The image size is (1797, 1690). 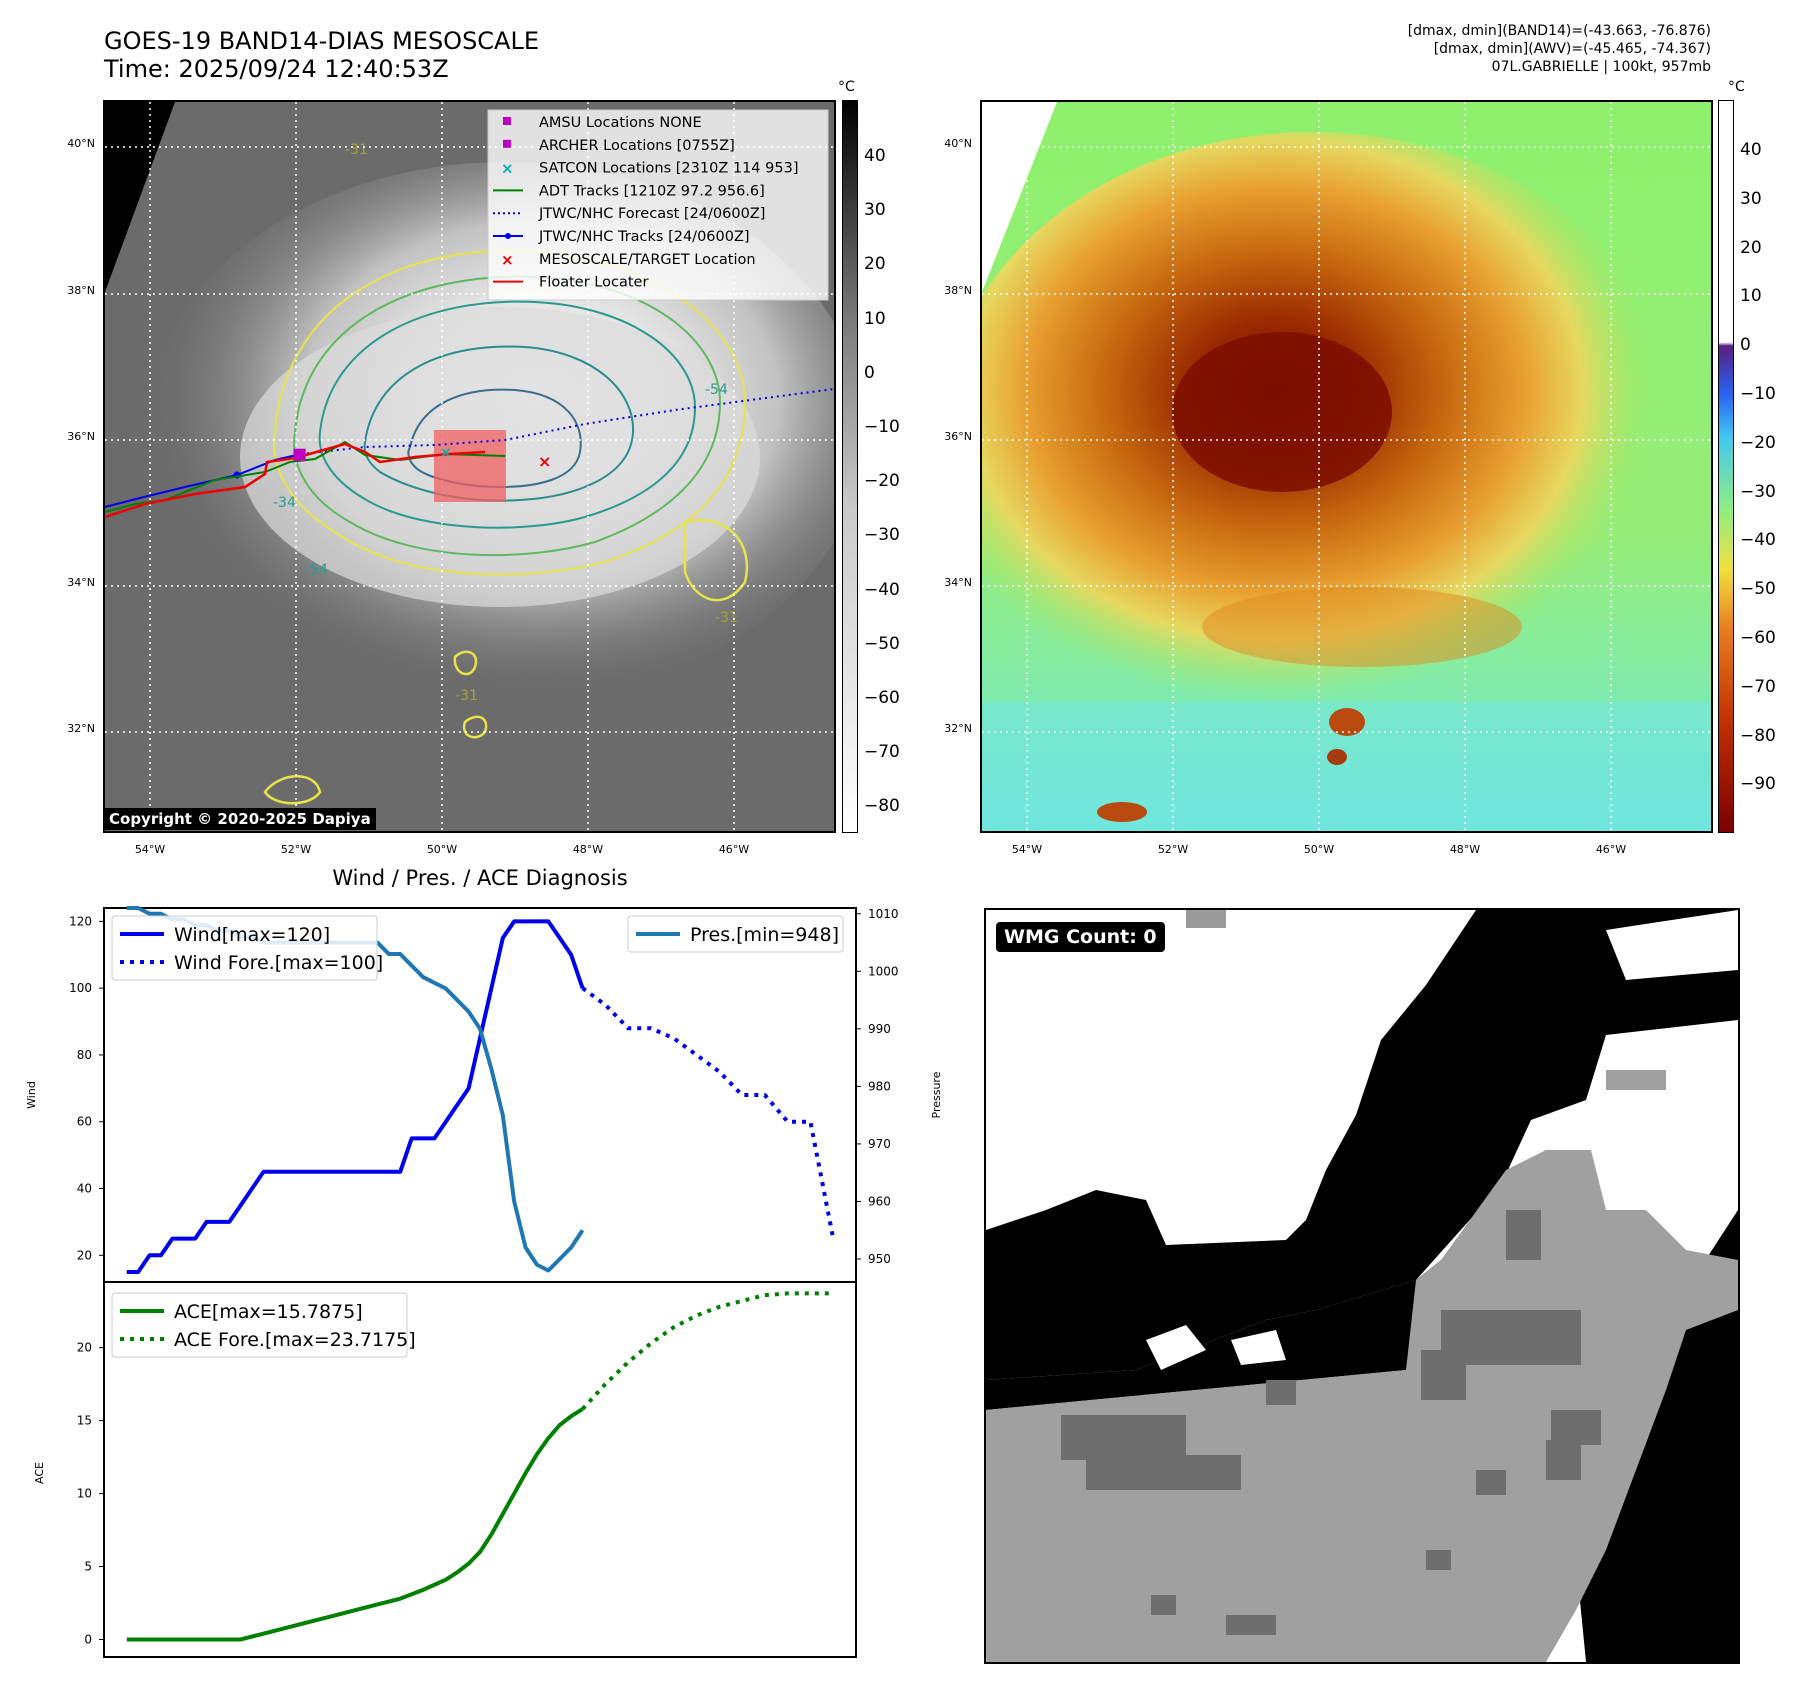 What do you see at coordinates (81, 728) in the screenshot?
I see `lat-label: 32°N` at bounding box center [81, 728].